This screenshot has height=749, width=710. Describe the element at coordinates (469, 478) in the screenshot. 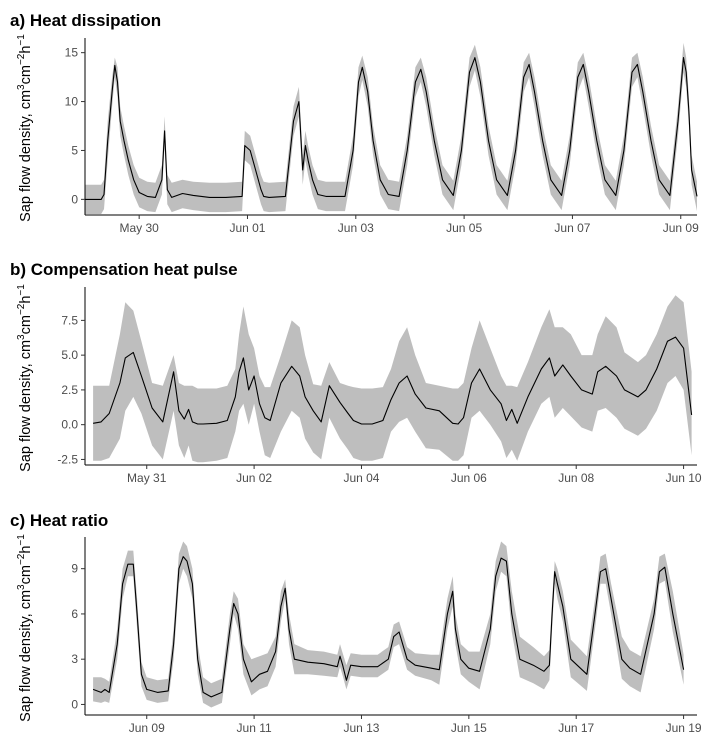

I see `x-tick-label: Jun 06` at that location.